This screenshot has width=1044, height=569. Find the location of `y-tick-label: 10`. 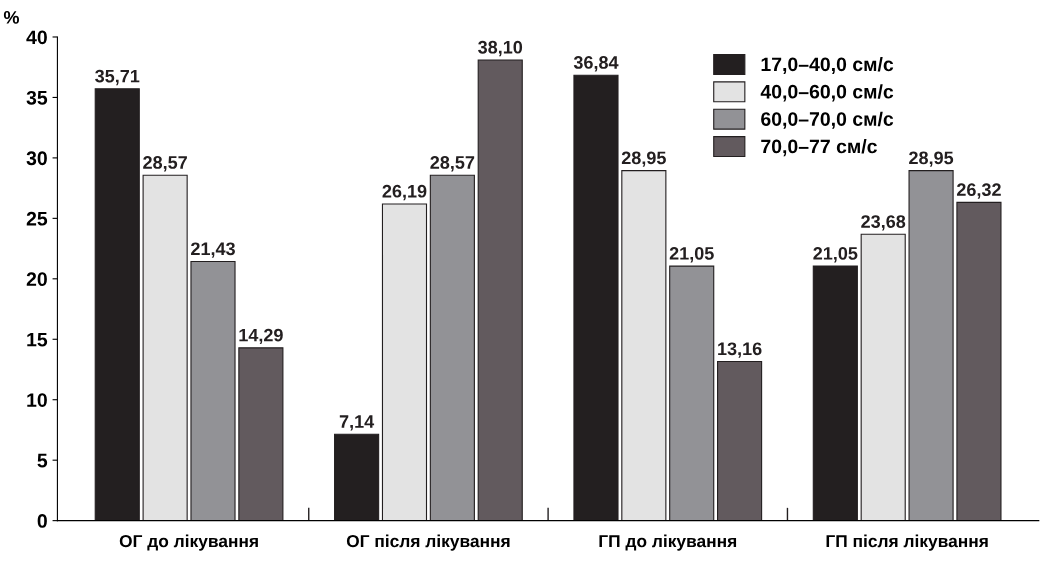

y-tick-label: 10 is located at coordinates (37, 400).